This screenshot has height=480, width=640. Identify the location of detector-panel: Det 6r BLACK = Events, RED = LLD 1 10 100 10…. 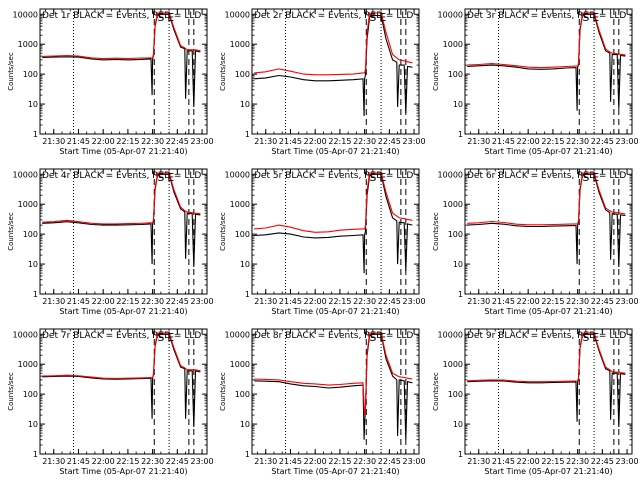
(535, 242).